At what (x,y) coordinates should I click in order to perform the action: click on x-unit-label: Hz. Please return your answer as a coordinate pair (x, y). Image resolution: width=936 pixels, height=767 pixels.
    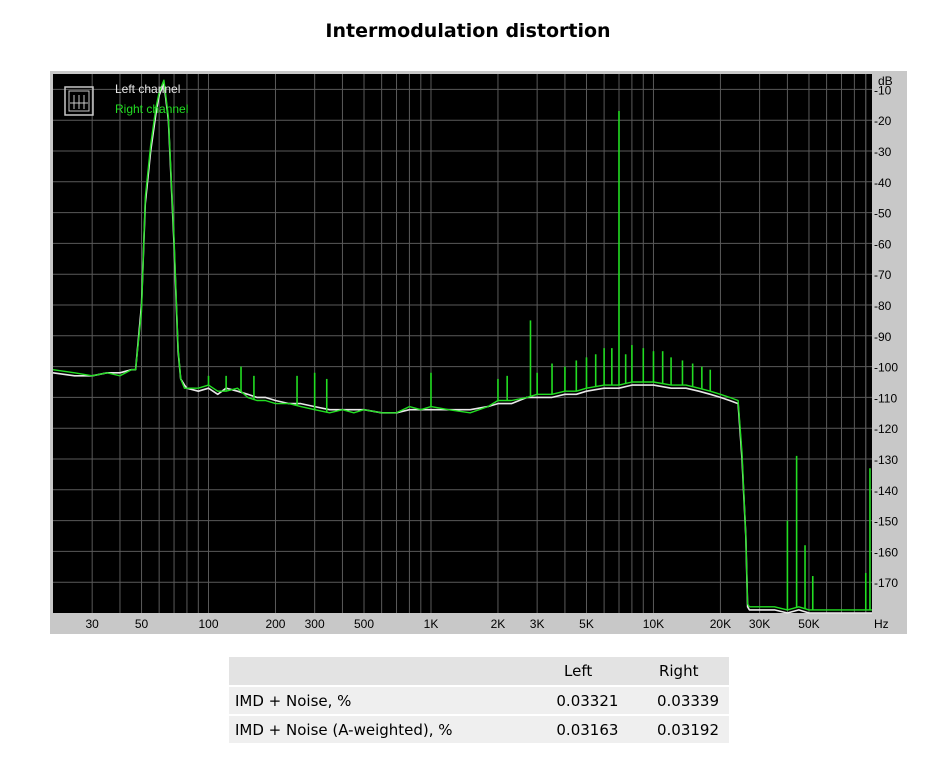
    Looking at the image, I should click on (881, 624).